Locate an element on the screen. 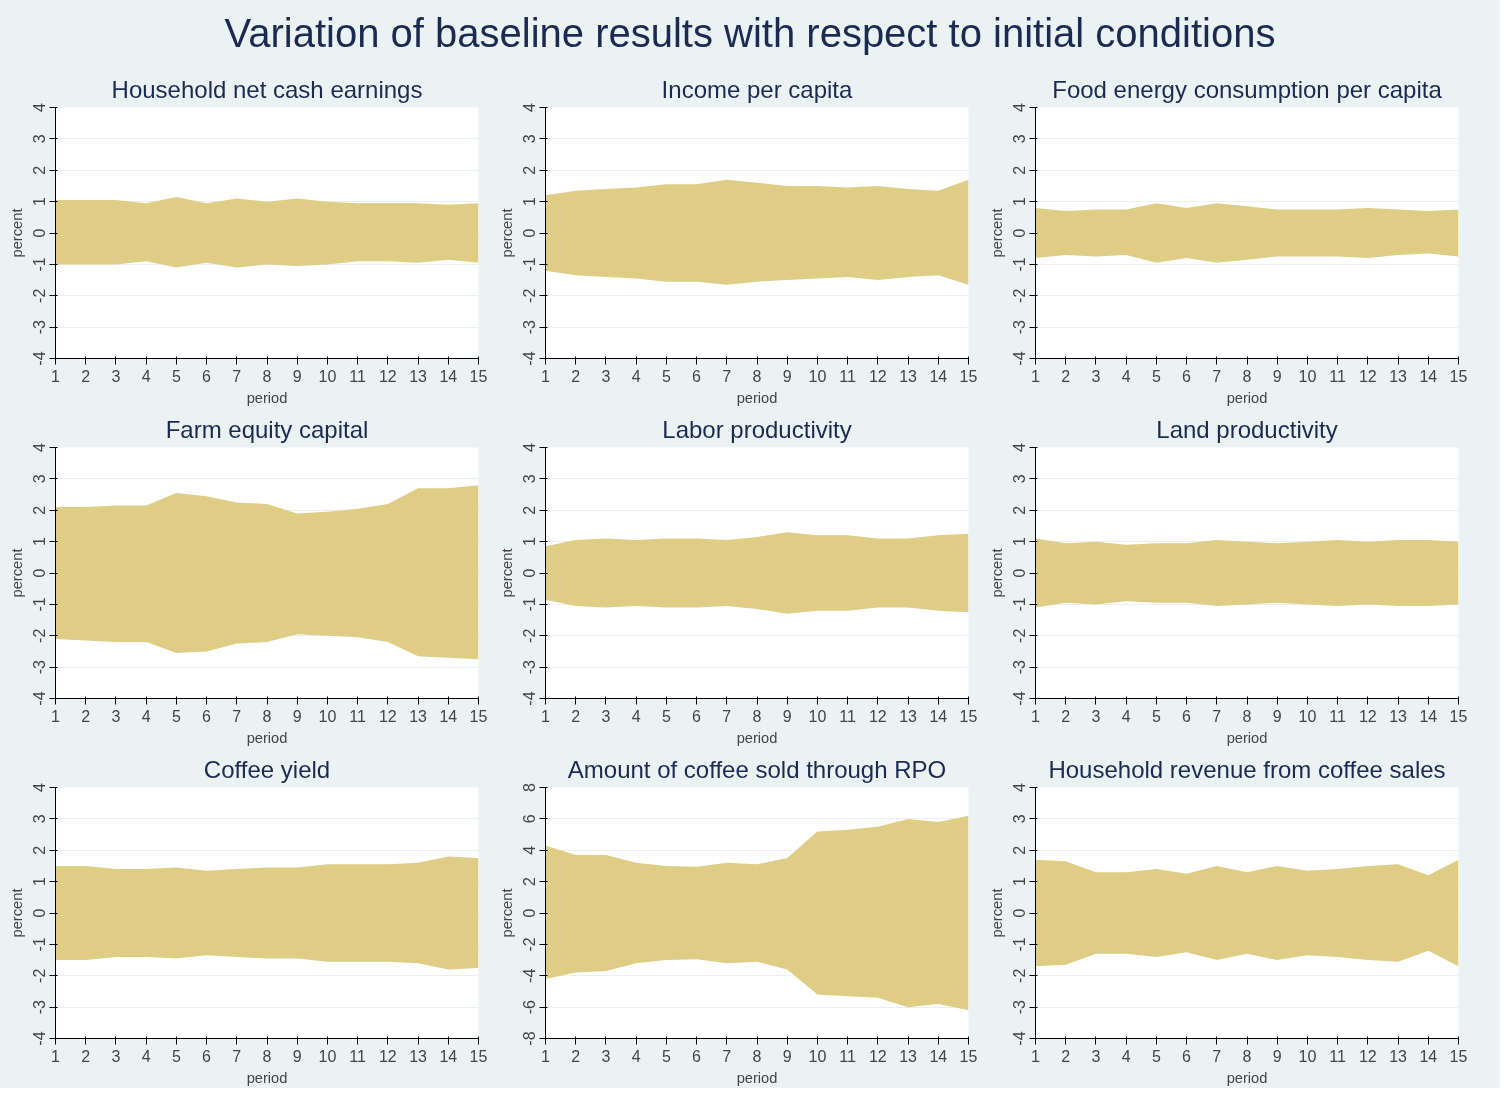 The height and width of the screenshot is (1102, 1508). y-tick-label: 4 is located at coordinates (1019, 107).